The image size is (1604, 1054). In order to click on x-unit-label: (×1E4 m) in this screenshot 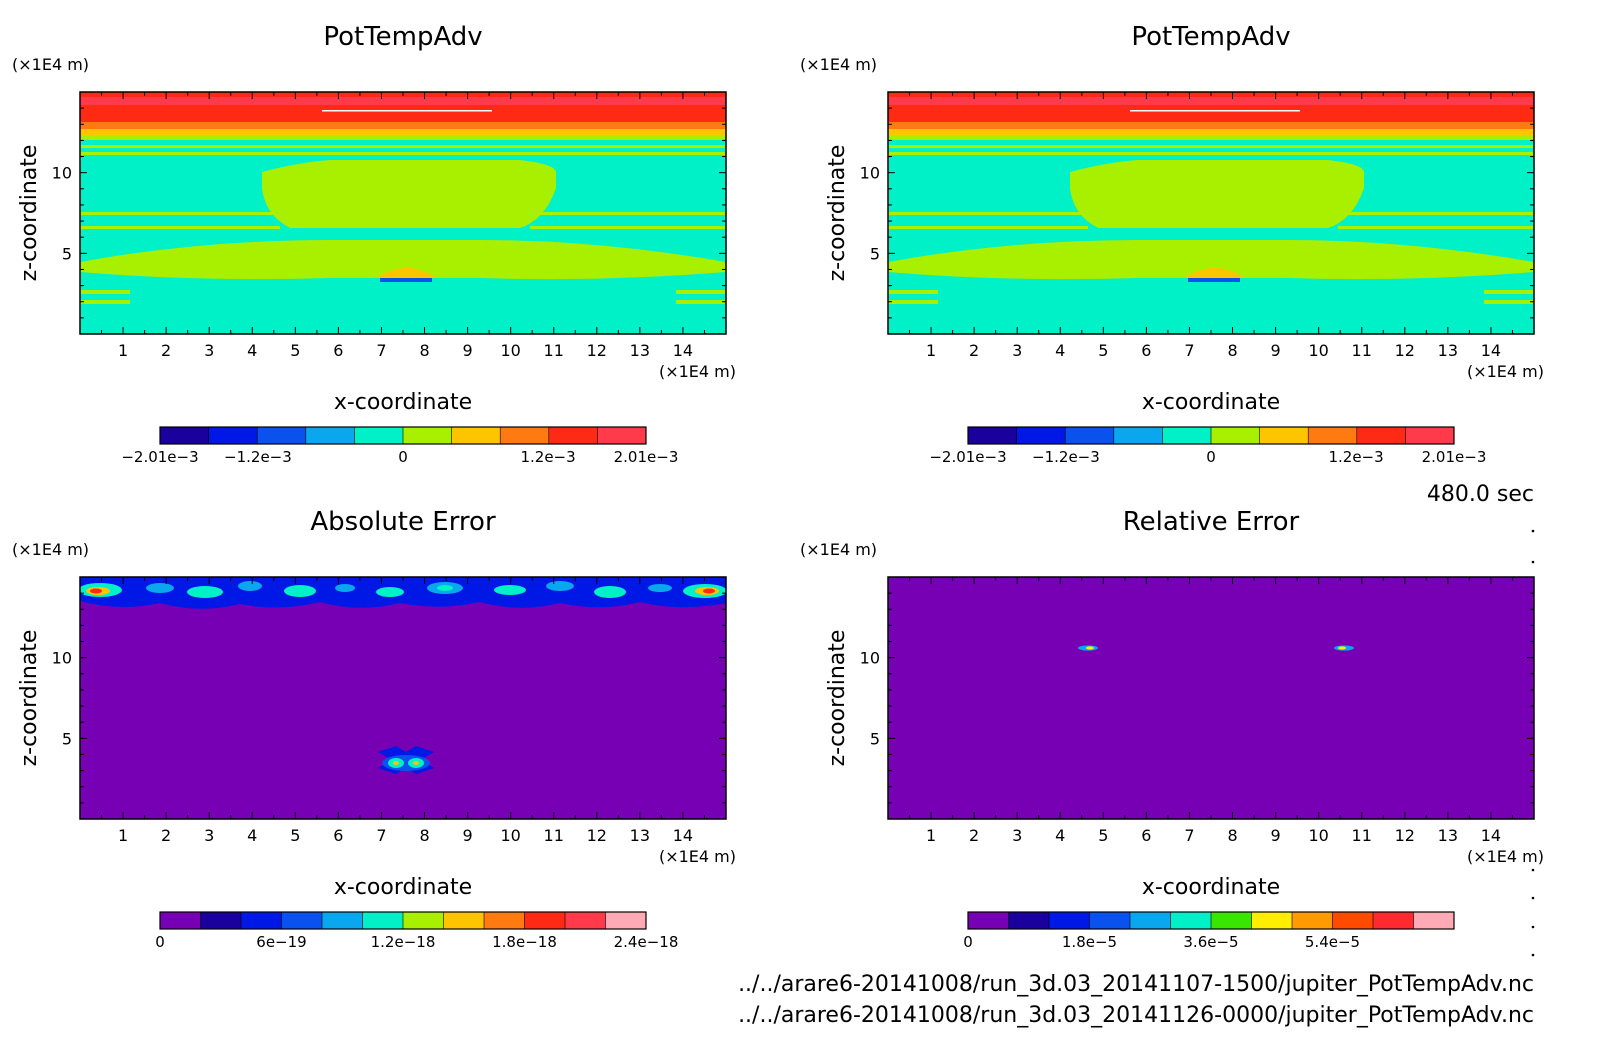, I will do `click(697, 856)`.